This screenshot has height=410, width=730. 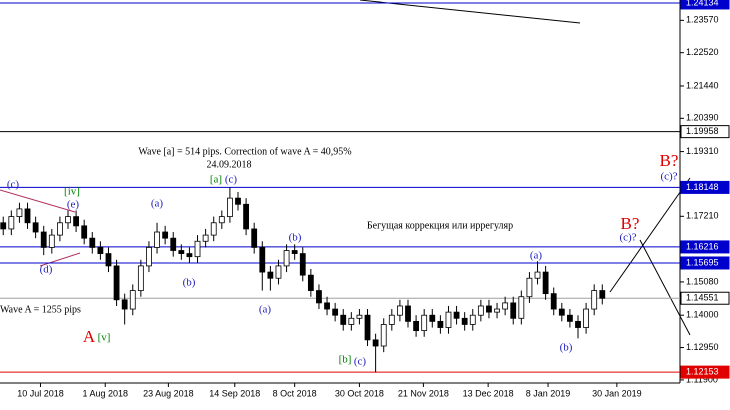 What do you see at coordinates (702, 131) in the screenshot?
I see `level-label: 1.19958` at bounding box center [702, 131].